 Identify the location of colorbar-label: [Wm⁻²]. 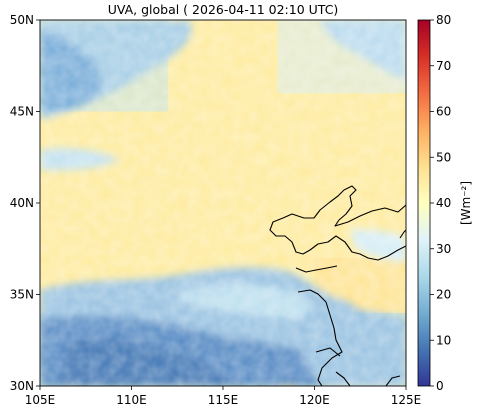
(466, 203).